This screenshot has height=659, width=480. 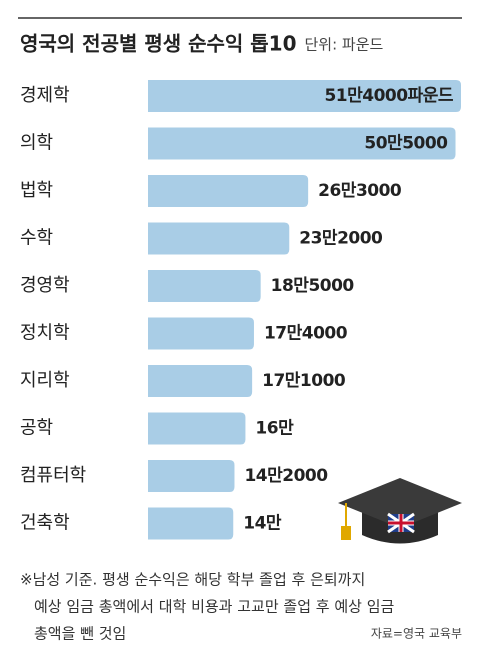 I want to click on value-label: 50만5000, so click(x=406, y=144).